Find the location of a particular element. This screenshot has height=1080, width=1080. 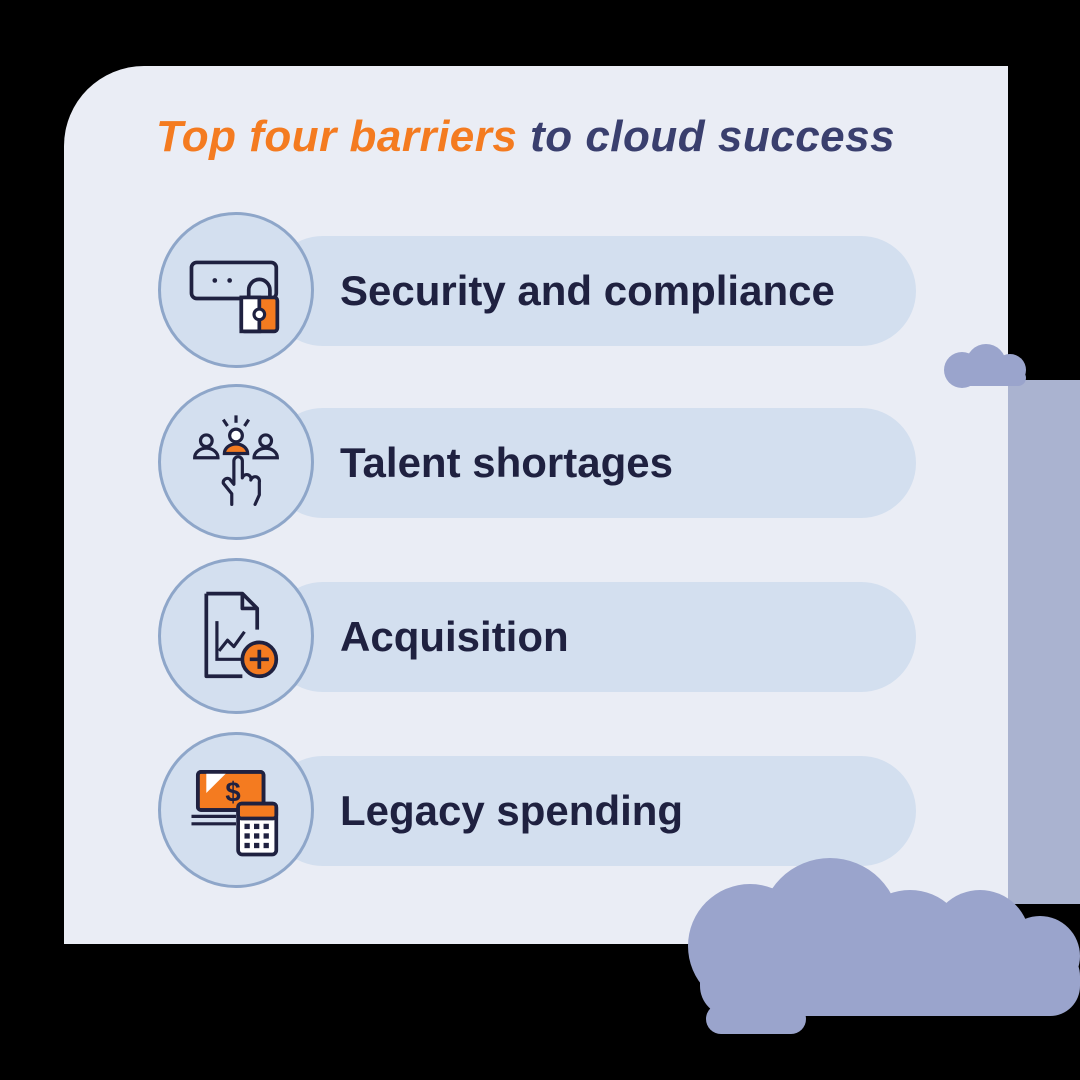

barrier-label: Legacy spending is located at coordinates (512, 810).